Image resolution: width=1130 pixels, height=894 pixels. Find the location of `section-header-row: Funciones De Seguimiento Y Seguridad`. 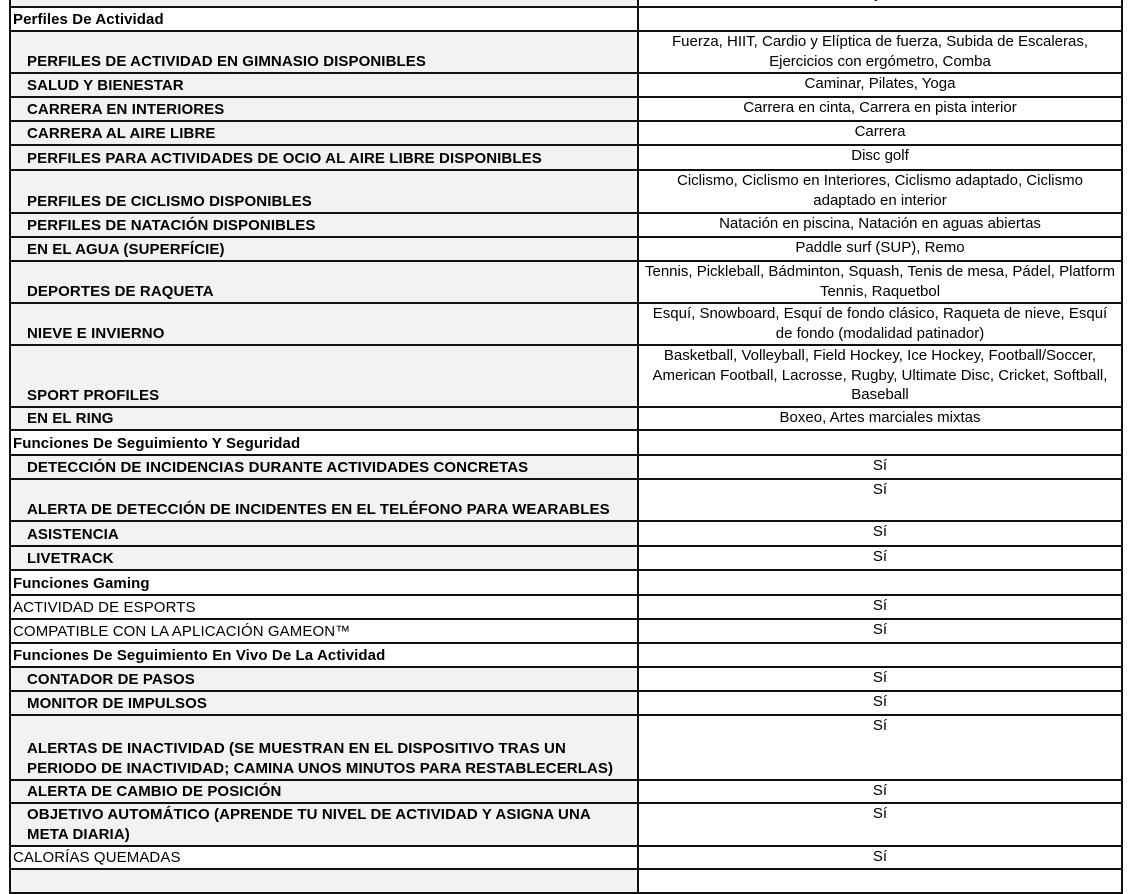

section-header-row: Funciones De Seguimiento Y Seguridad is located at coordinates (566, 442).